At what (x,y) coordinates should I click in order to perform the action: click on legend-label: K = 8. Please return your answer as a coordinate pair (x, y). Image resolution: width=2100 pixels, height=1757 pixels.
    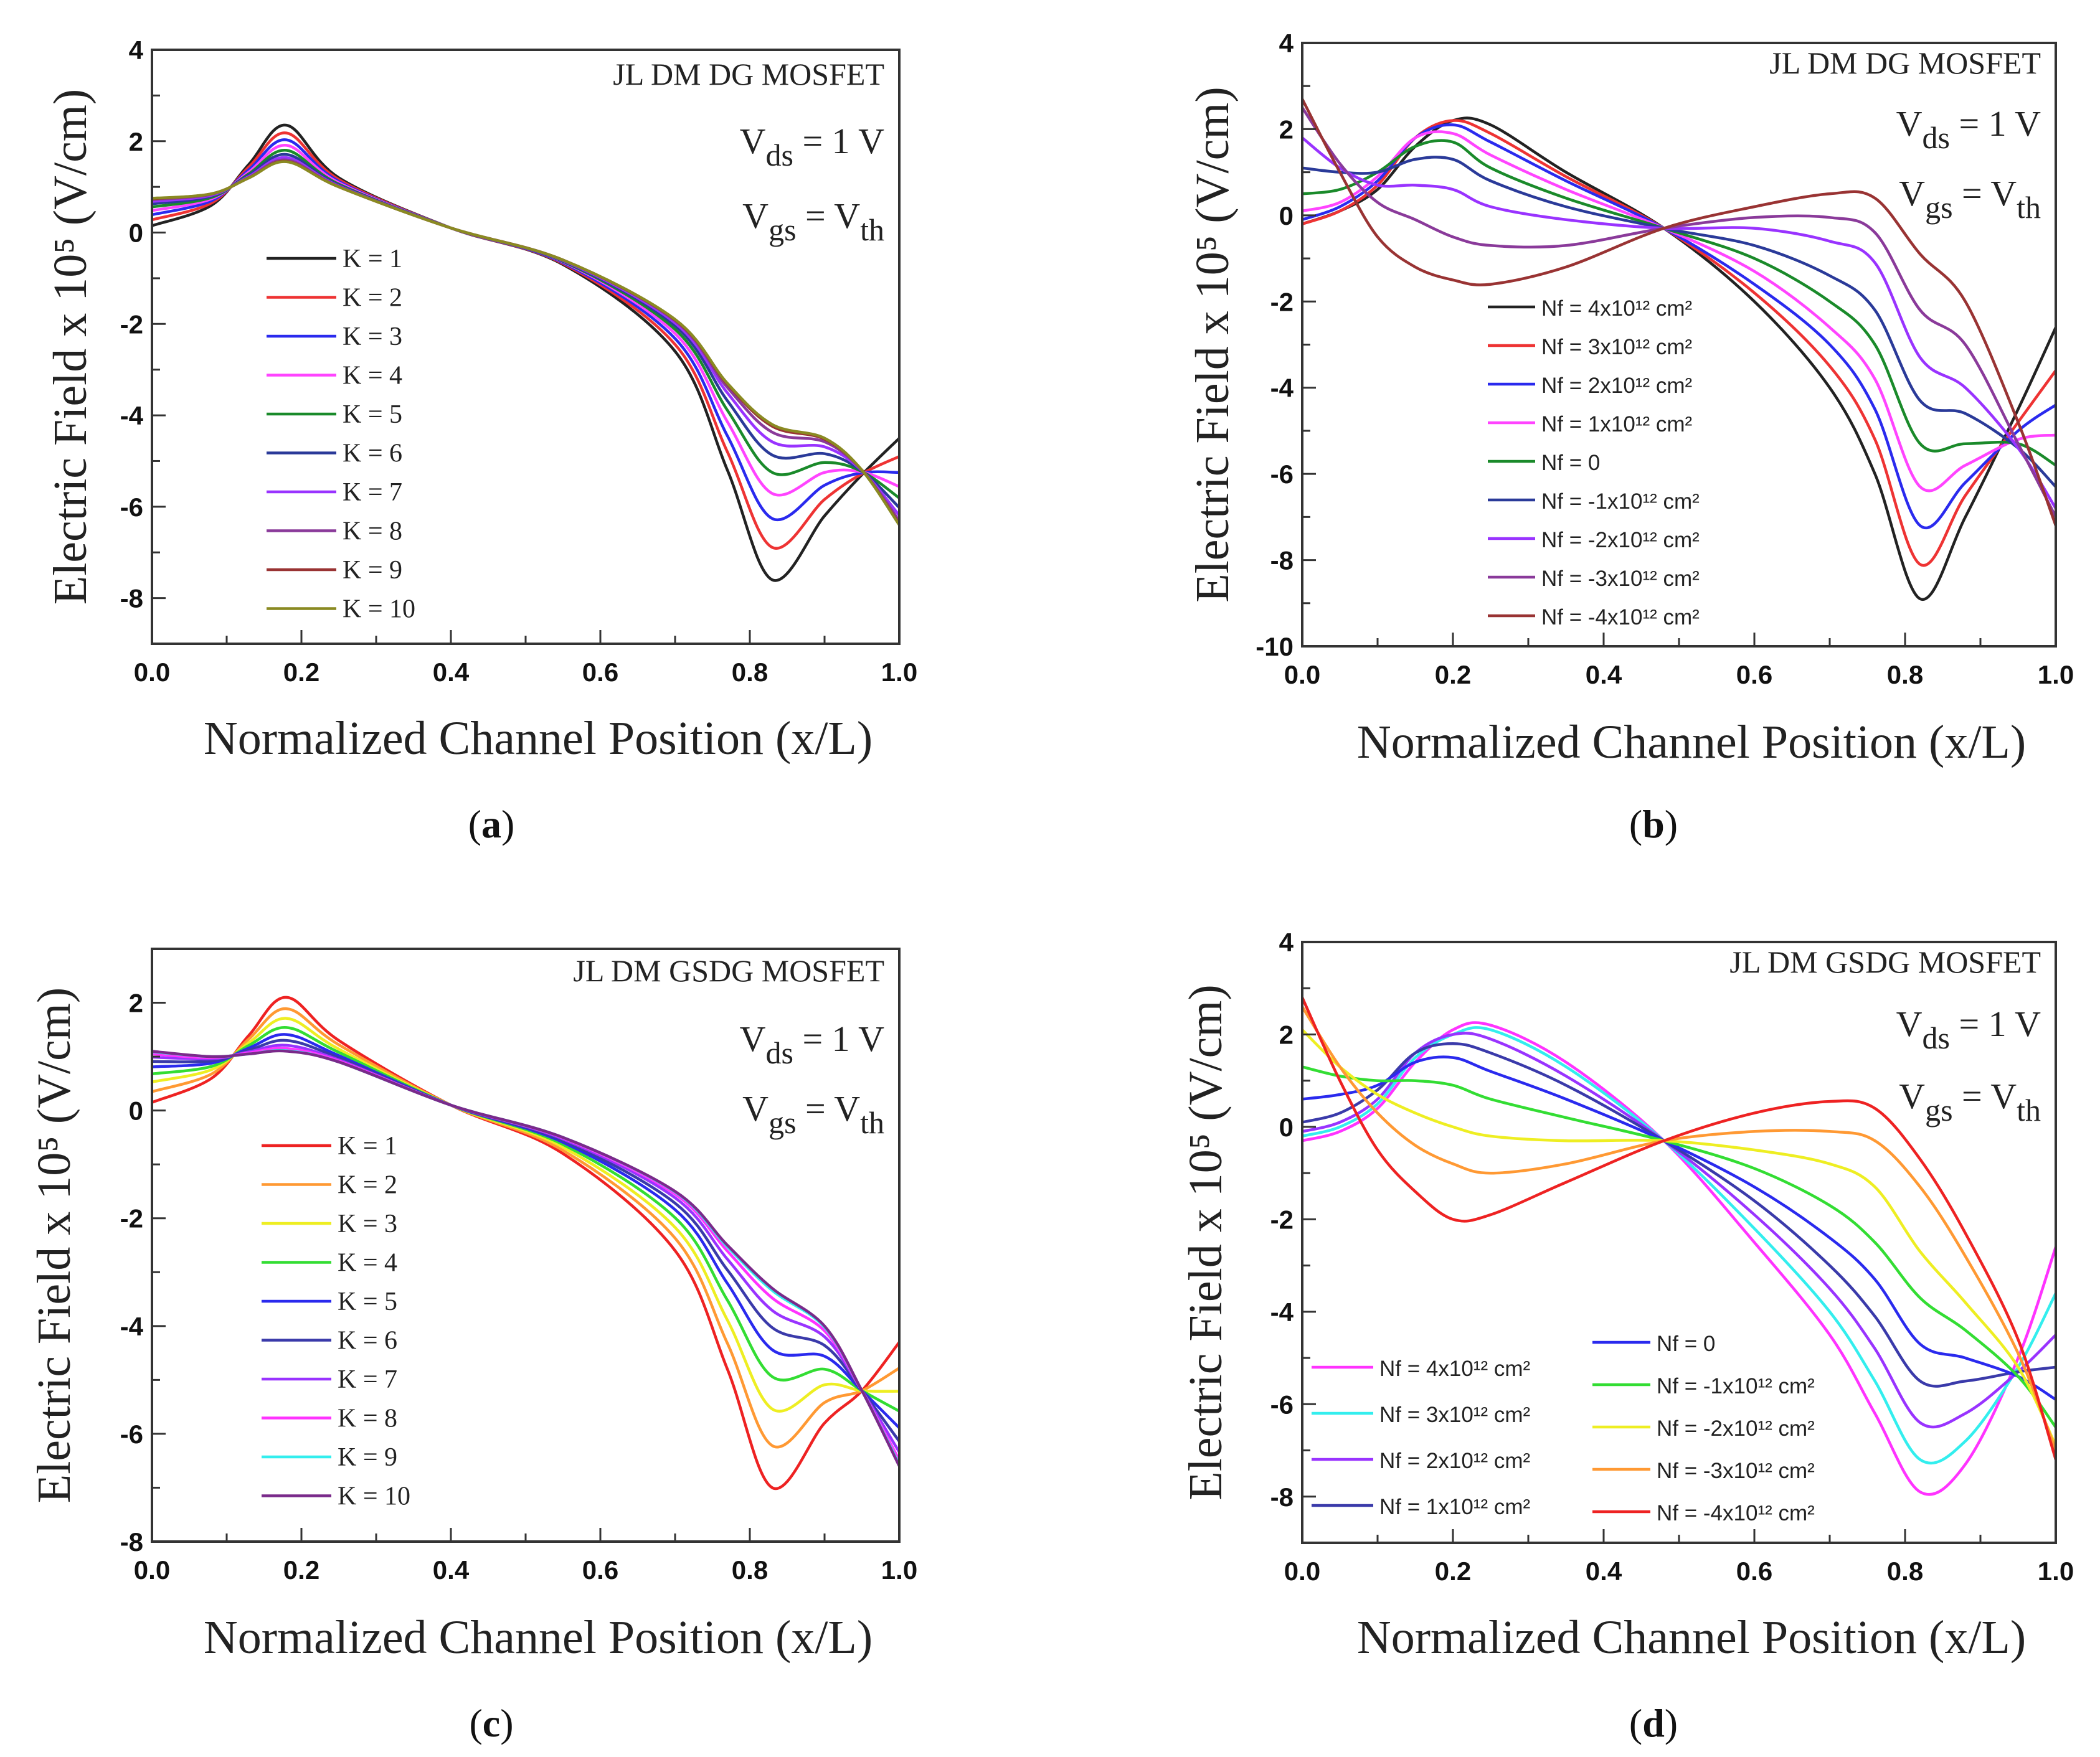
    Looking at the image, I should click on (367, 1419).